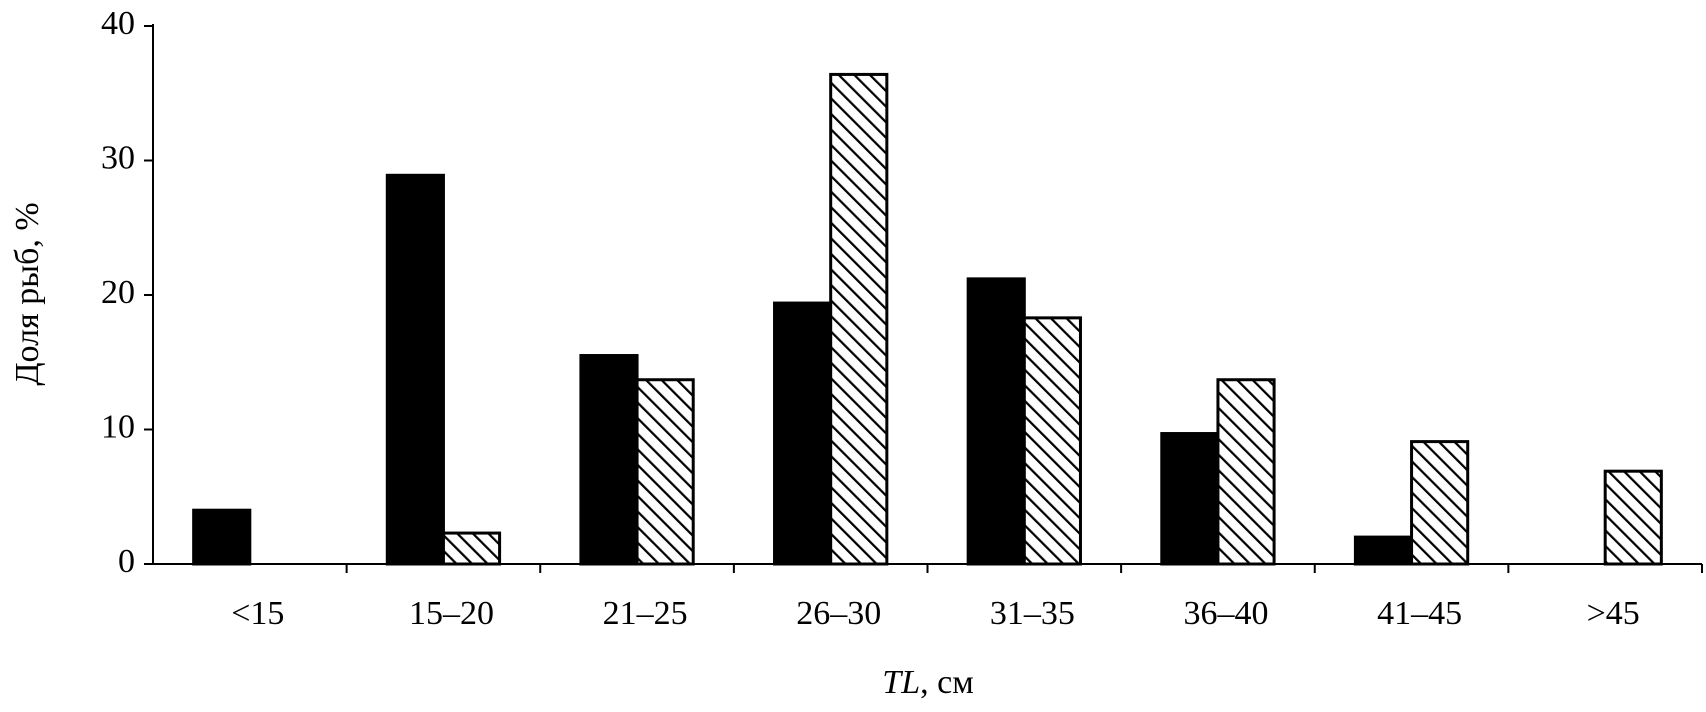  Describe the element at coordinates (126, 561) in the screenshot. I see `y-tick-label: 0` at that location.